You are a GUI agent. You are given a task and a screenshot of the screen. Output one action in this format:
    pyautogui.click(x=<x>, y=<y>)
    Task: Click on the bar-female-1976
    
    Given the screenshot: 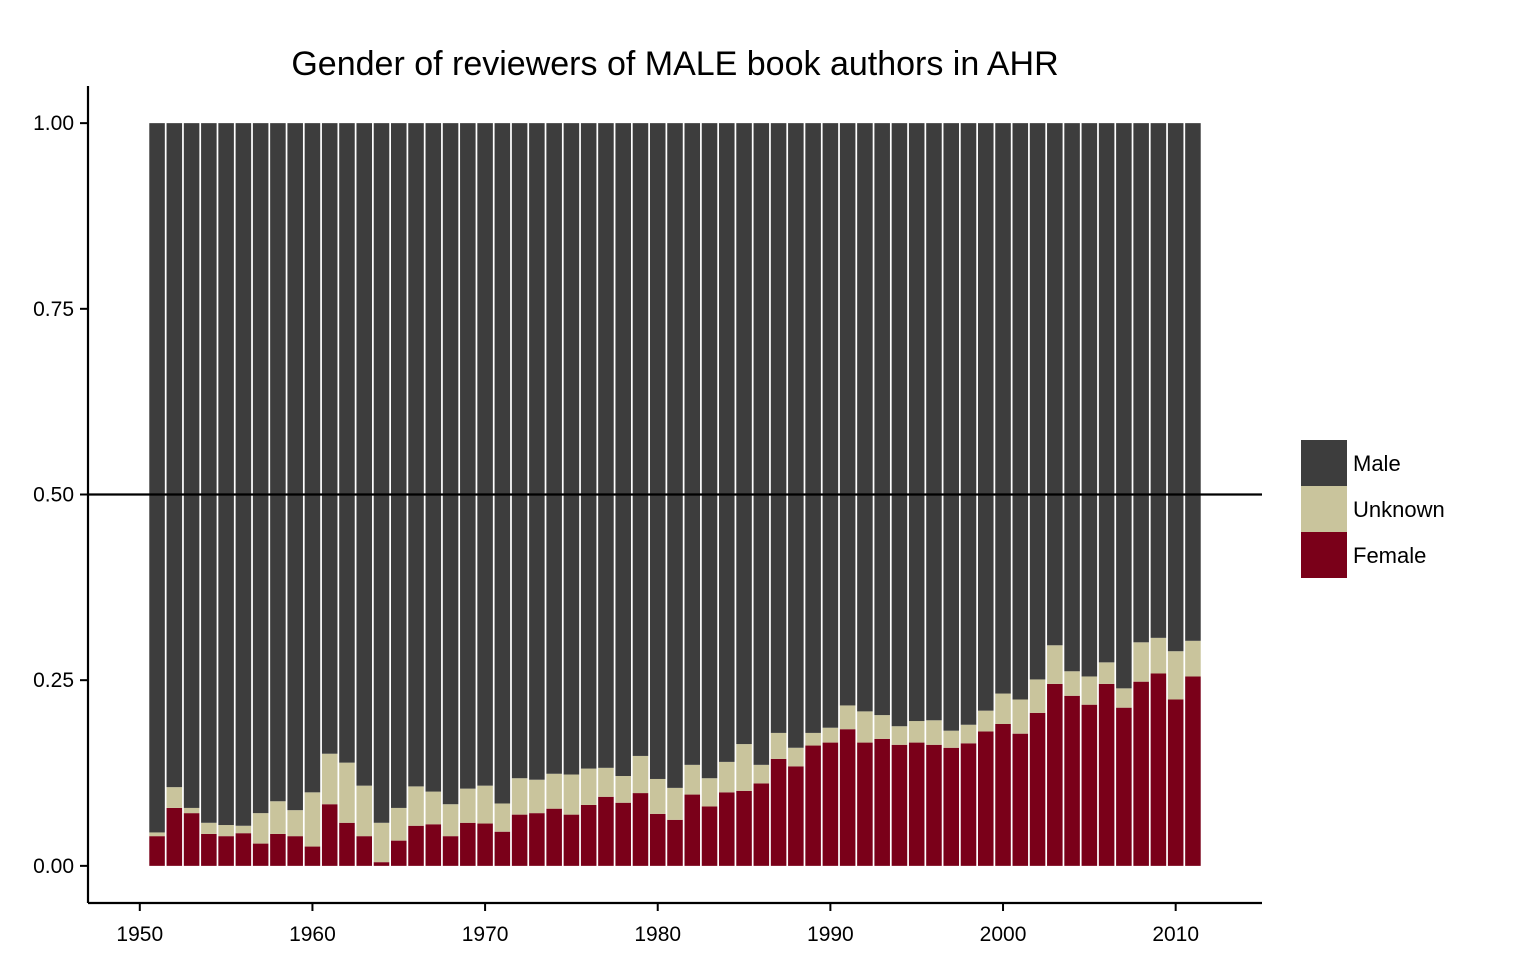 What is the action you would take?
    pyautogui.click(x=588, y=835)
    